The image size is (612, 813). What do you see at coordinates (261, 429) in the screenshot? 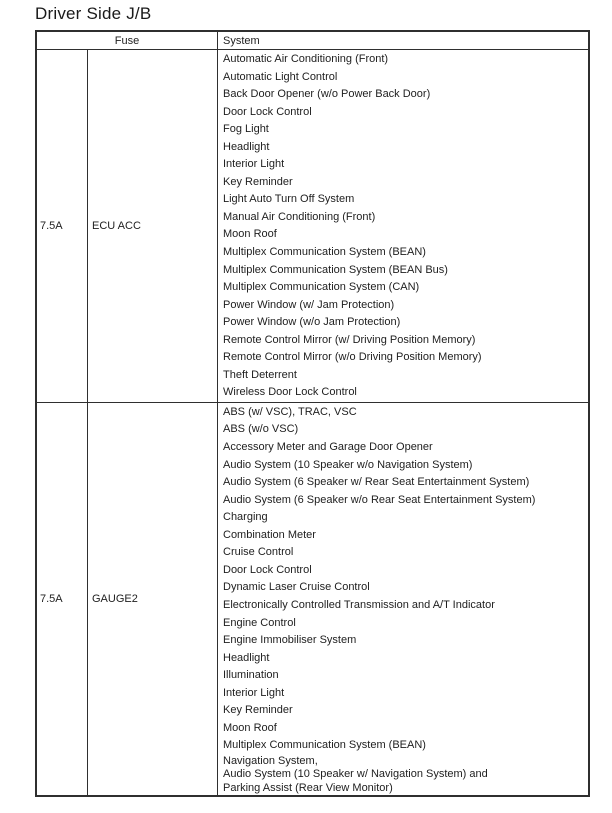
I see `system-item: ABS (w/o VSC)` at bounding box center [261, 429].